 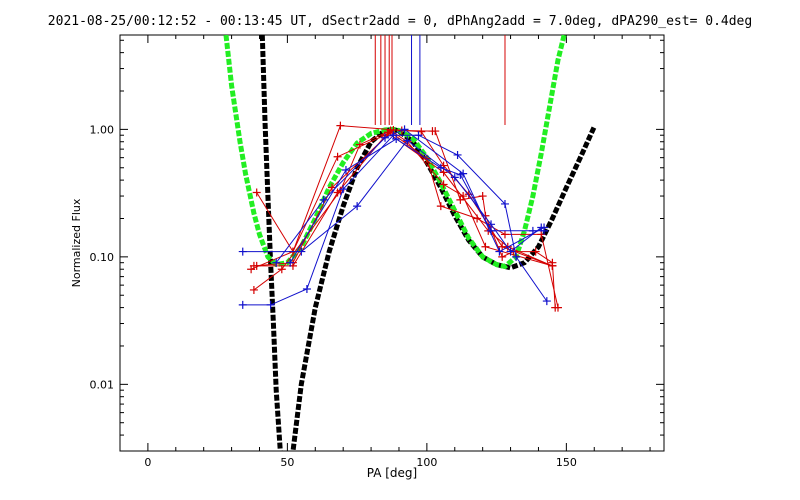 What do you see at coordinates (102, 384) in the screenshot?
I see `y-tick-label: 0.01` at bounding box center [102, 384].